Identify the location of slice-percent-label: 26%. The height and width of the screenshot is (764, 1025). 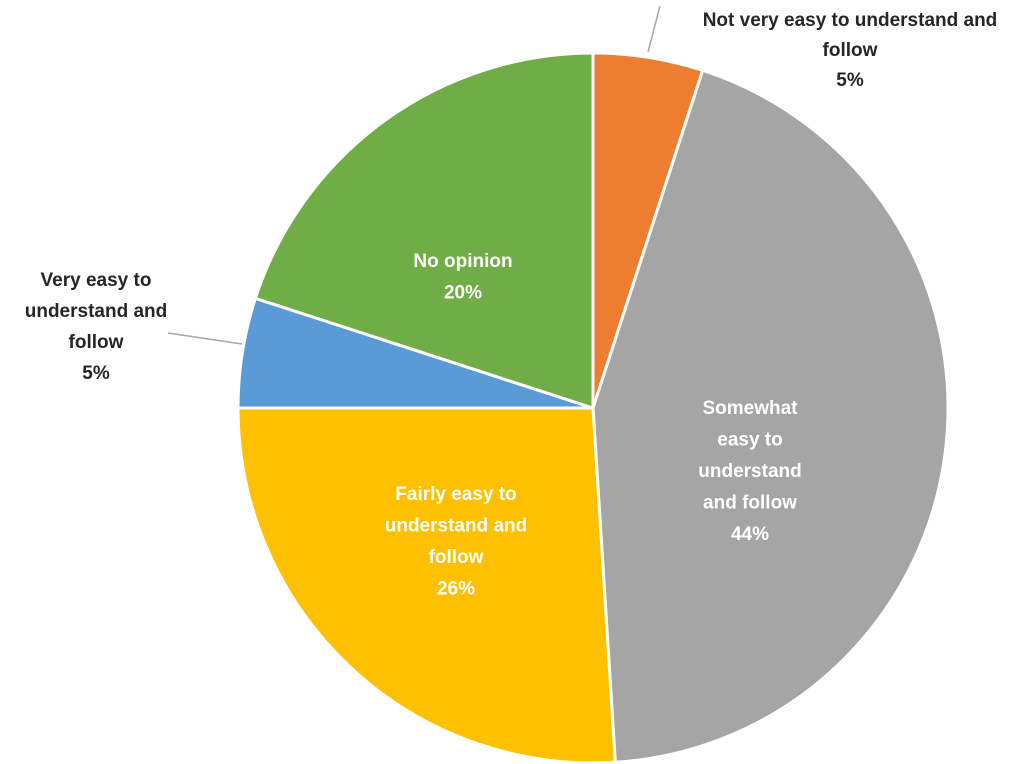
(456, 589).